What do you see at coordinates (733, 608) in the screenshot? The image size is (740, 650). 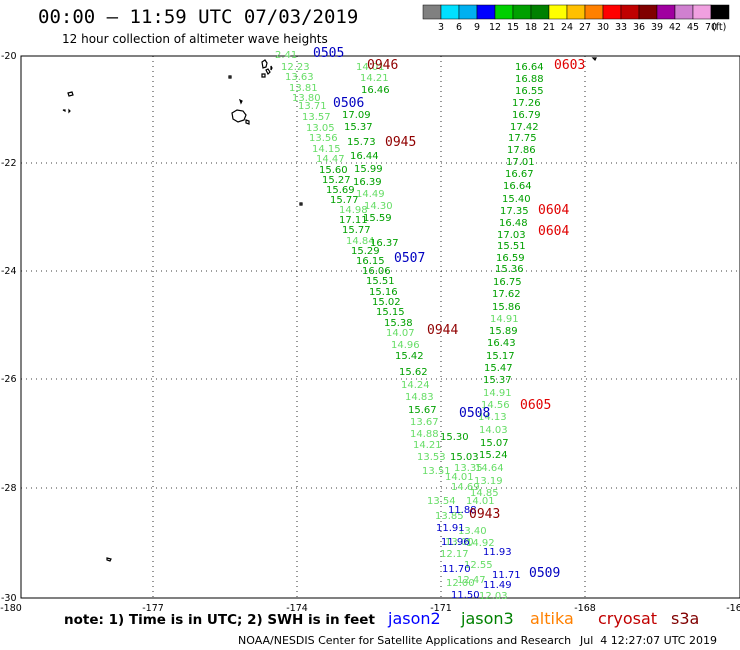 I see `lon-tick-label: -16` at bounding box center [733, 608].